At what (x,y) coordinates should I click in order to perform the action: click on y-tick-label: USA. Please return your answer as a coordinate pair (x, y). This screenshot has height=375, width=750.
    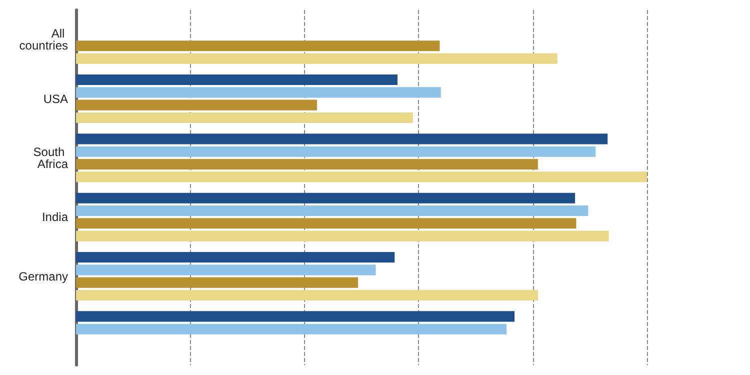
    Looking at the image, I should click on (55, 99).